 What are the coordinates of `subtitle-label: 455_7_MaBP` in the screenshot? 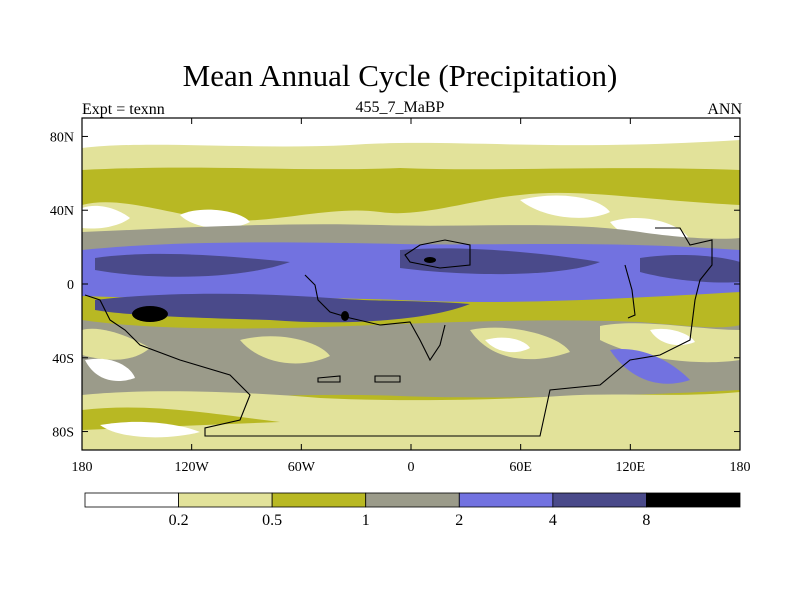 It's located at (400, 107).